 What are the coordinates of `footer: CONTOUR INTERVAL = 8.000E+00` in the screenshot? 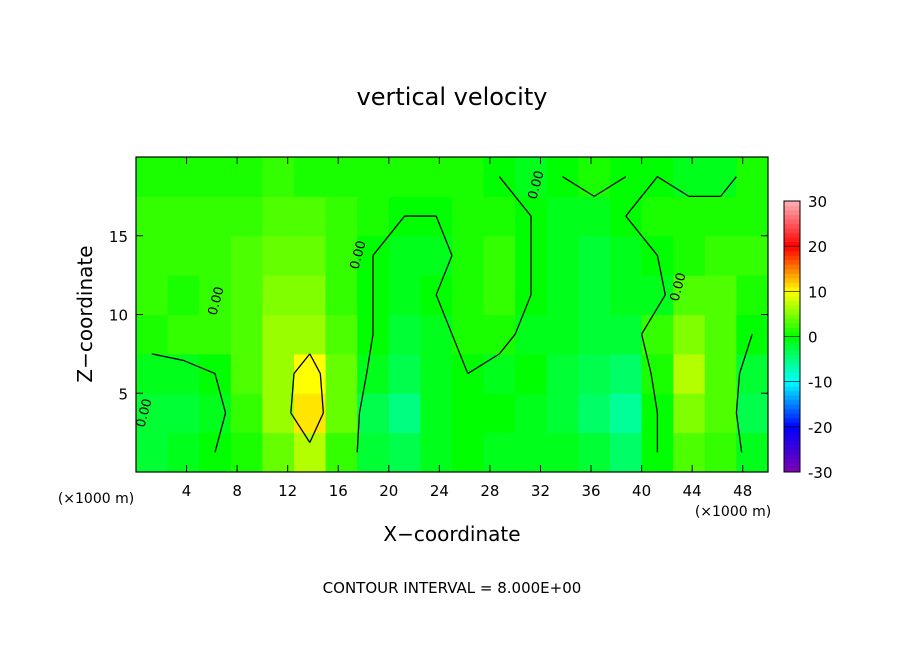 It's located at (452, 588).